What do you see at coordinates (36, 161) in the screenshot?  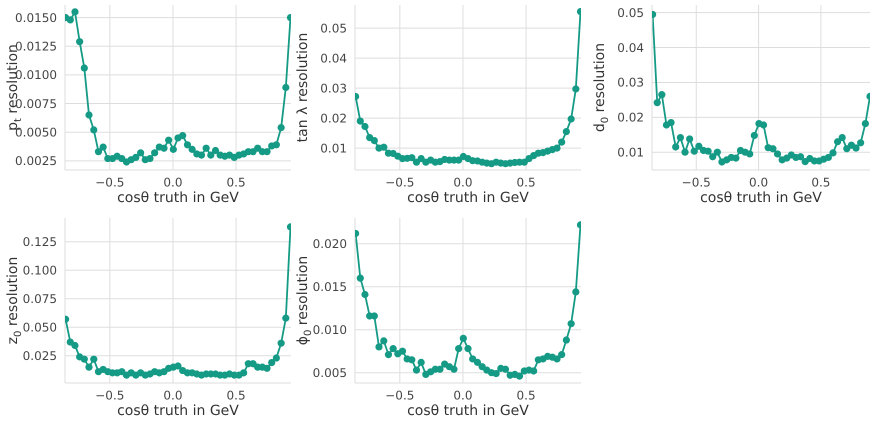 I see `y-tick-label: 0.0025` at bounding box center [36, 161].